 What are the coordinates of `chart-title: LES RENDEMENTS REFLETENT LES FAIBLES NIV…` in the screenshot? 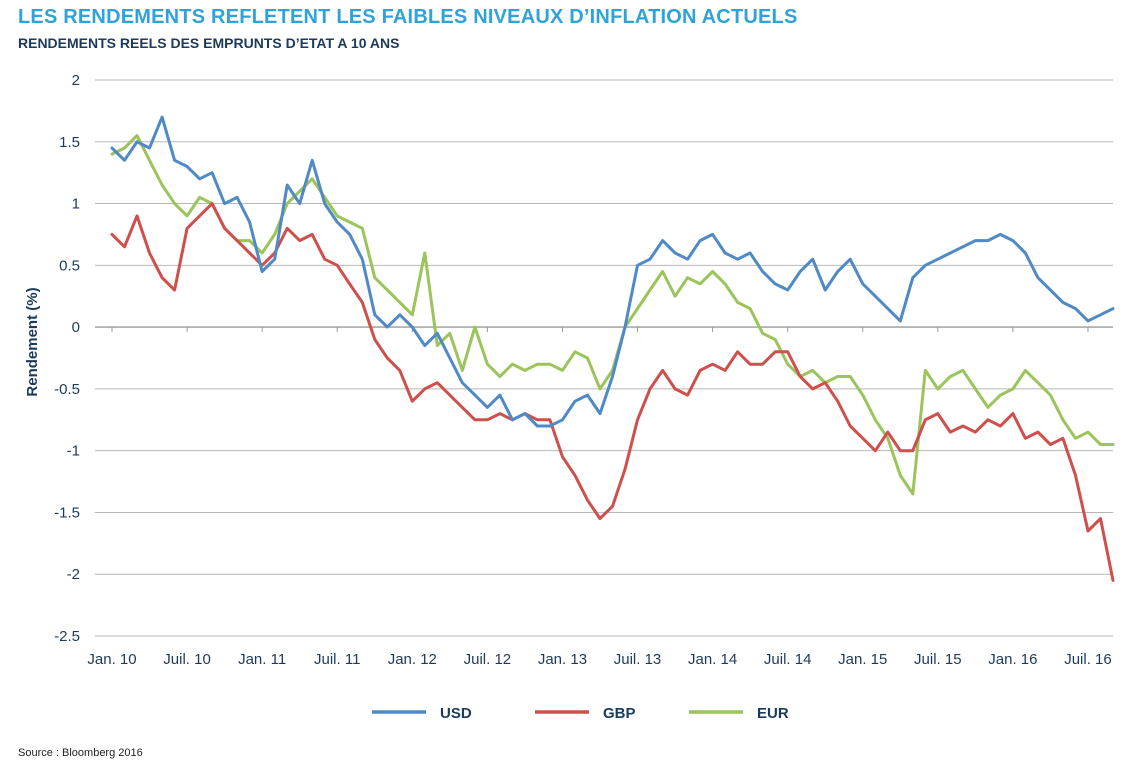 It's located at (408, 17).